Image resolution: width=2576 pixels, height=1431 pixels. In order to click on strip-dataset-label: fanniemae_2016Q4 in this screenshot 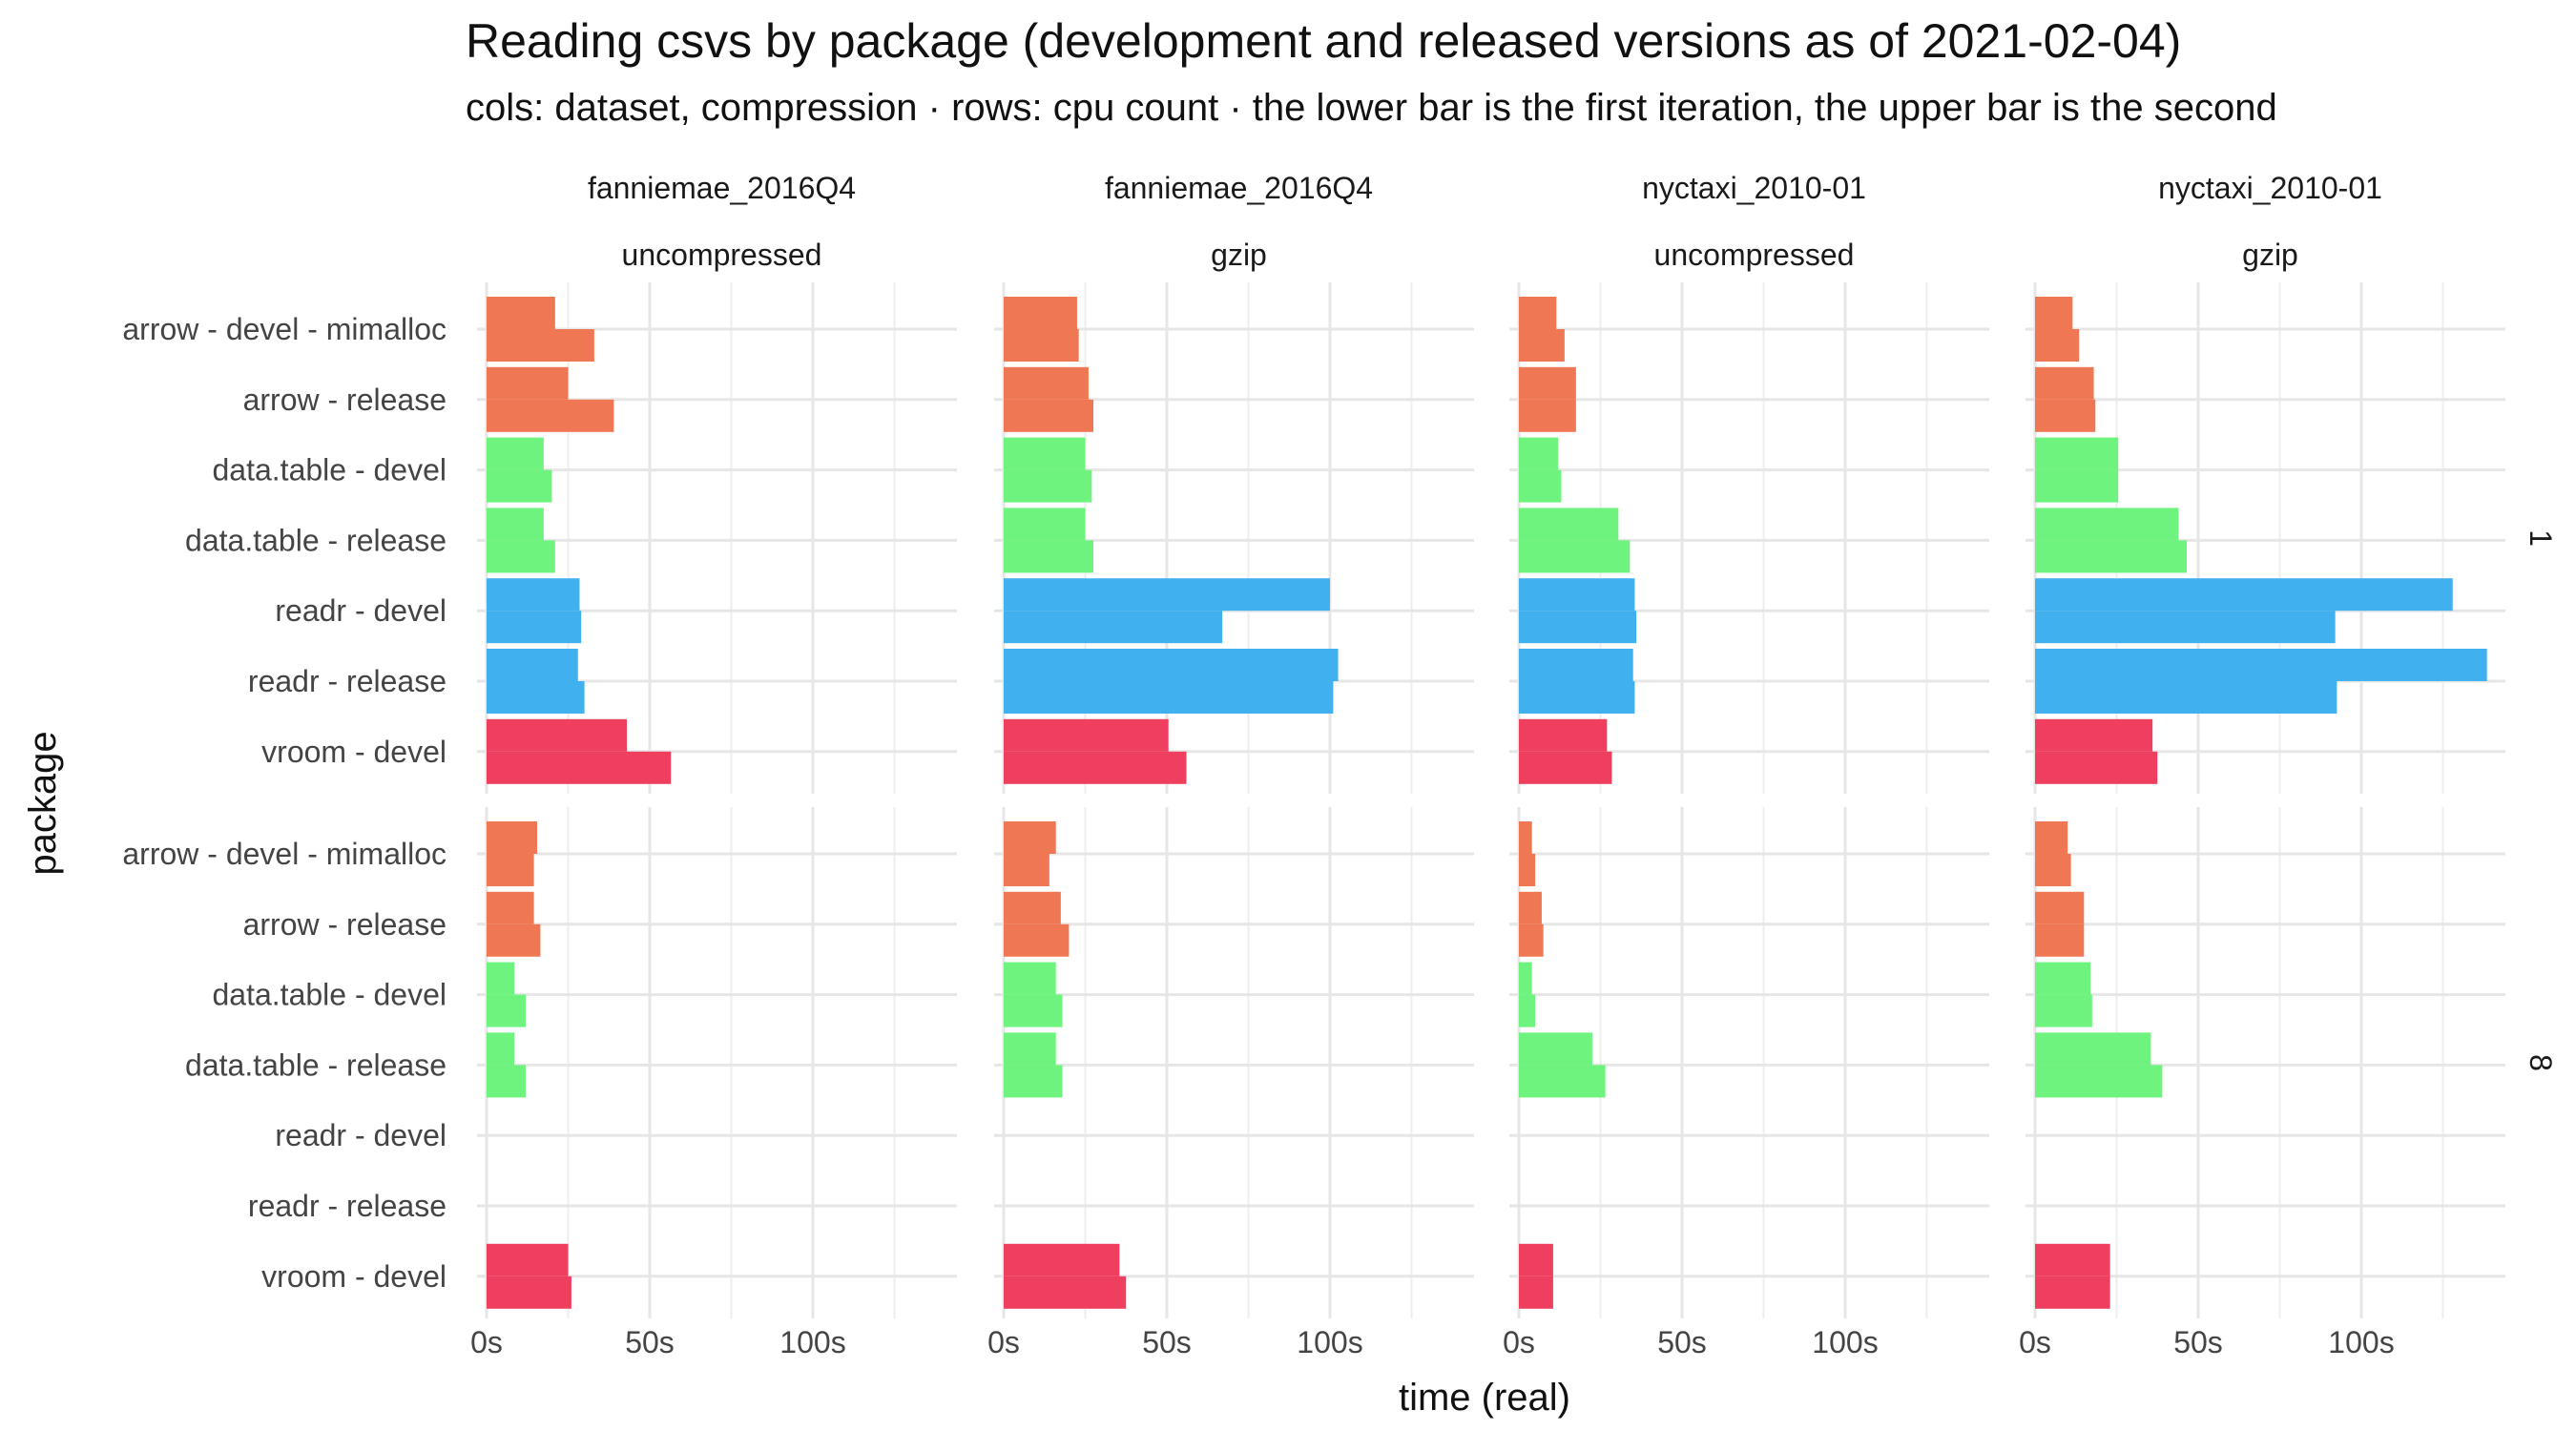, I will do `click(722, 188)`.